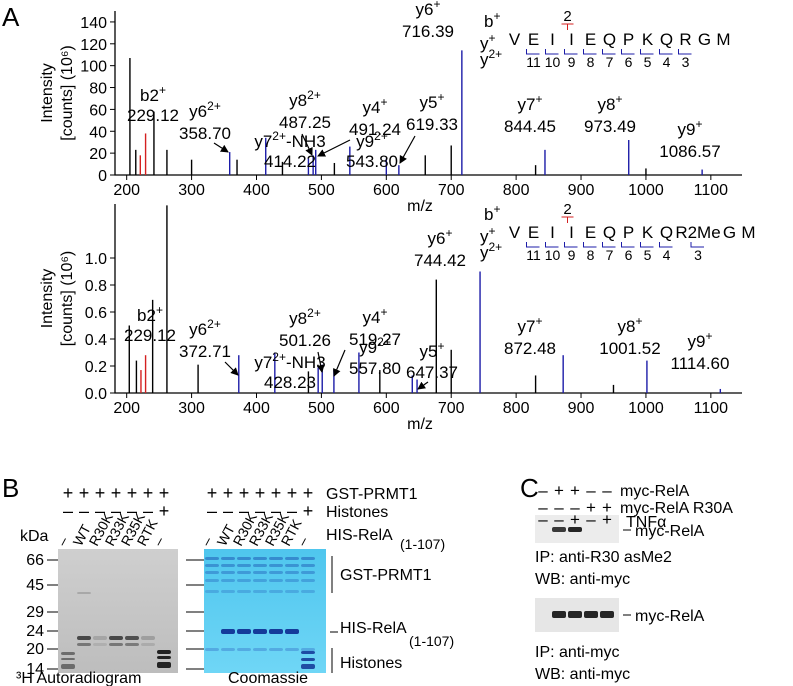  What do you see at coordinates (610, 103) in the screenshot?
I see `ion-label: y8+` at bounding box center [610, 103].